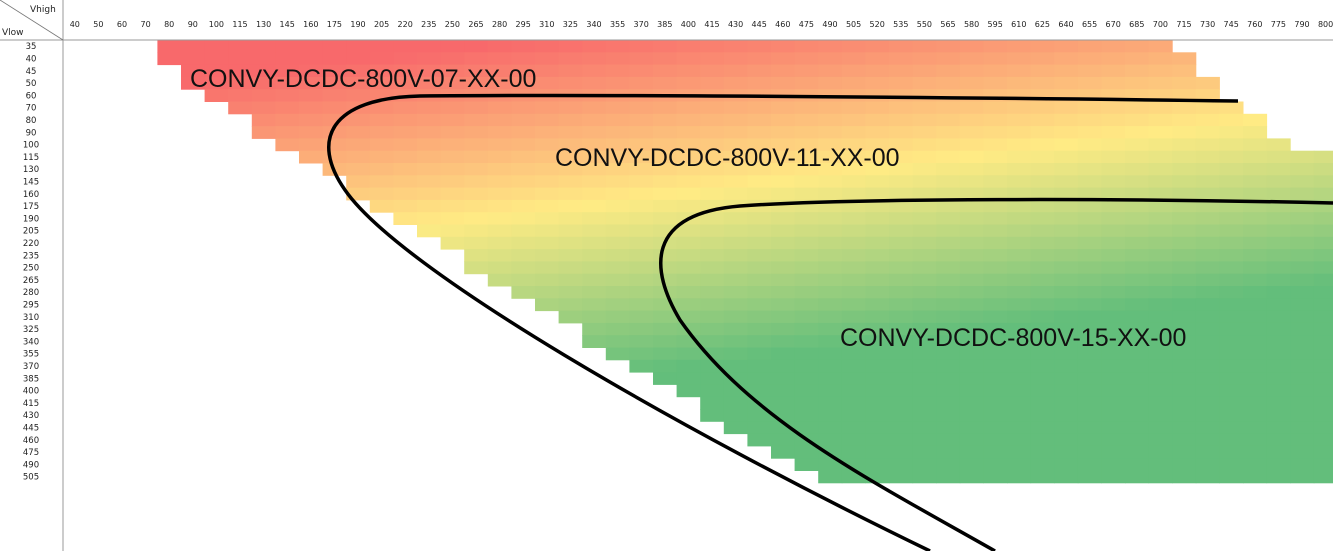  I want to click on x-tick-label: 145, so click(287, 24).